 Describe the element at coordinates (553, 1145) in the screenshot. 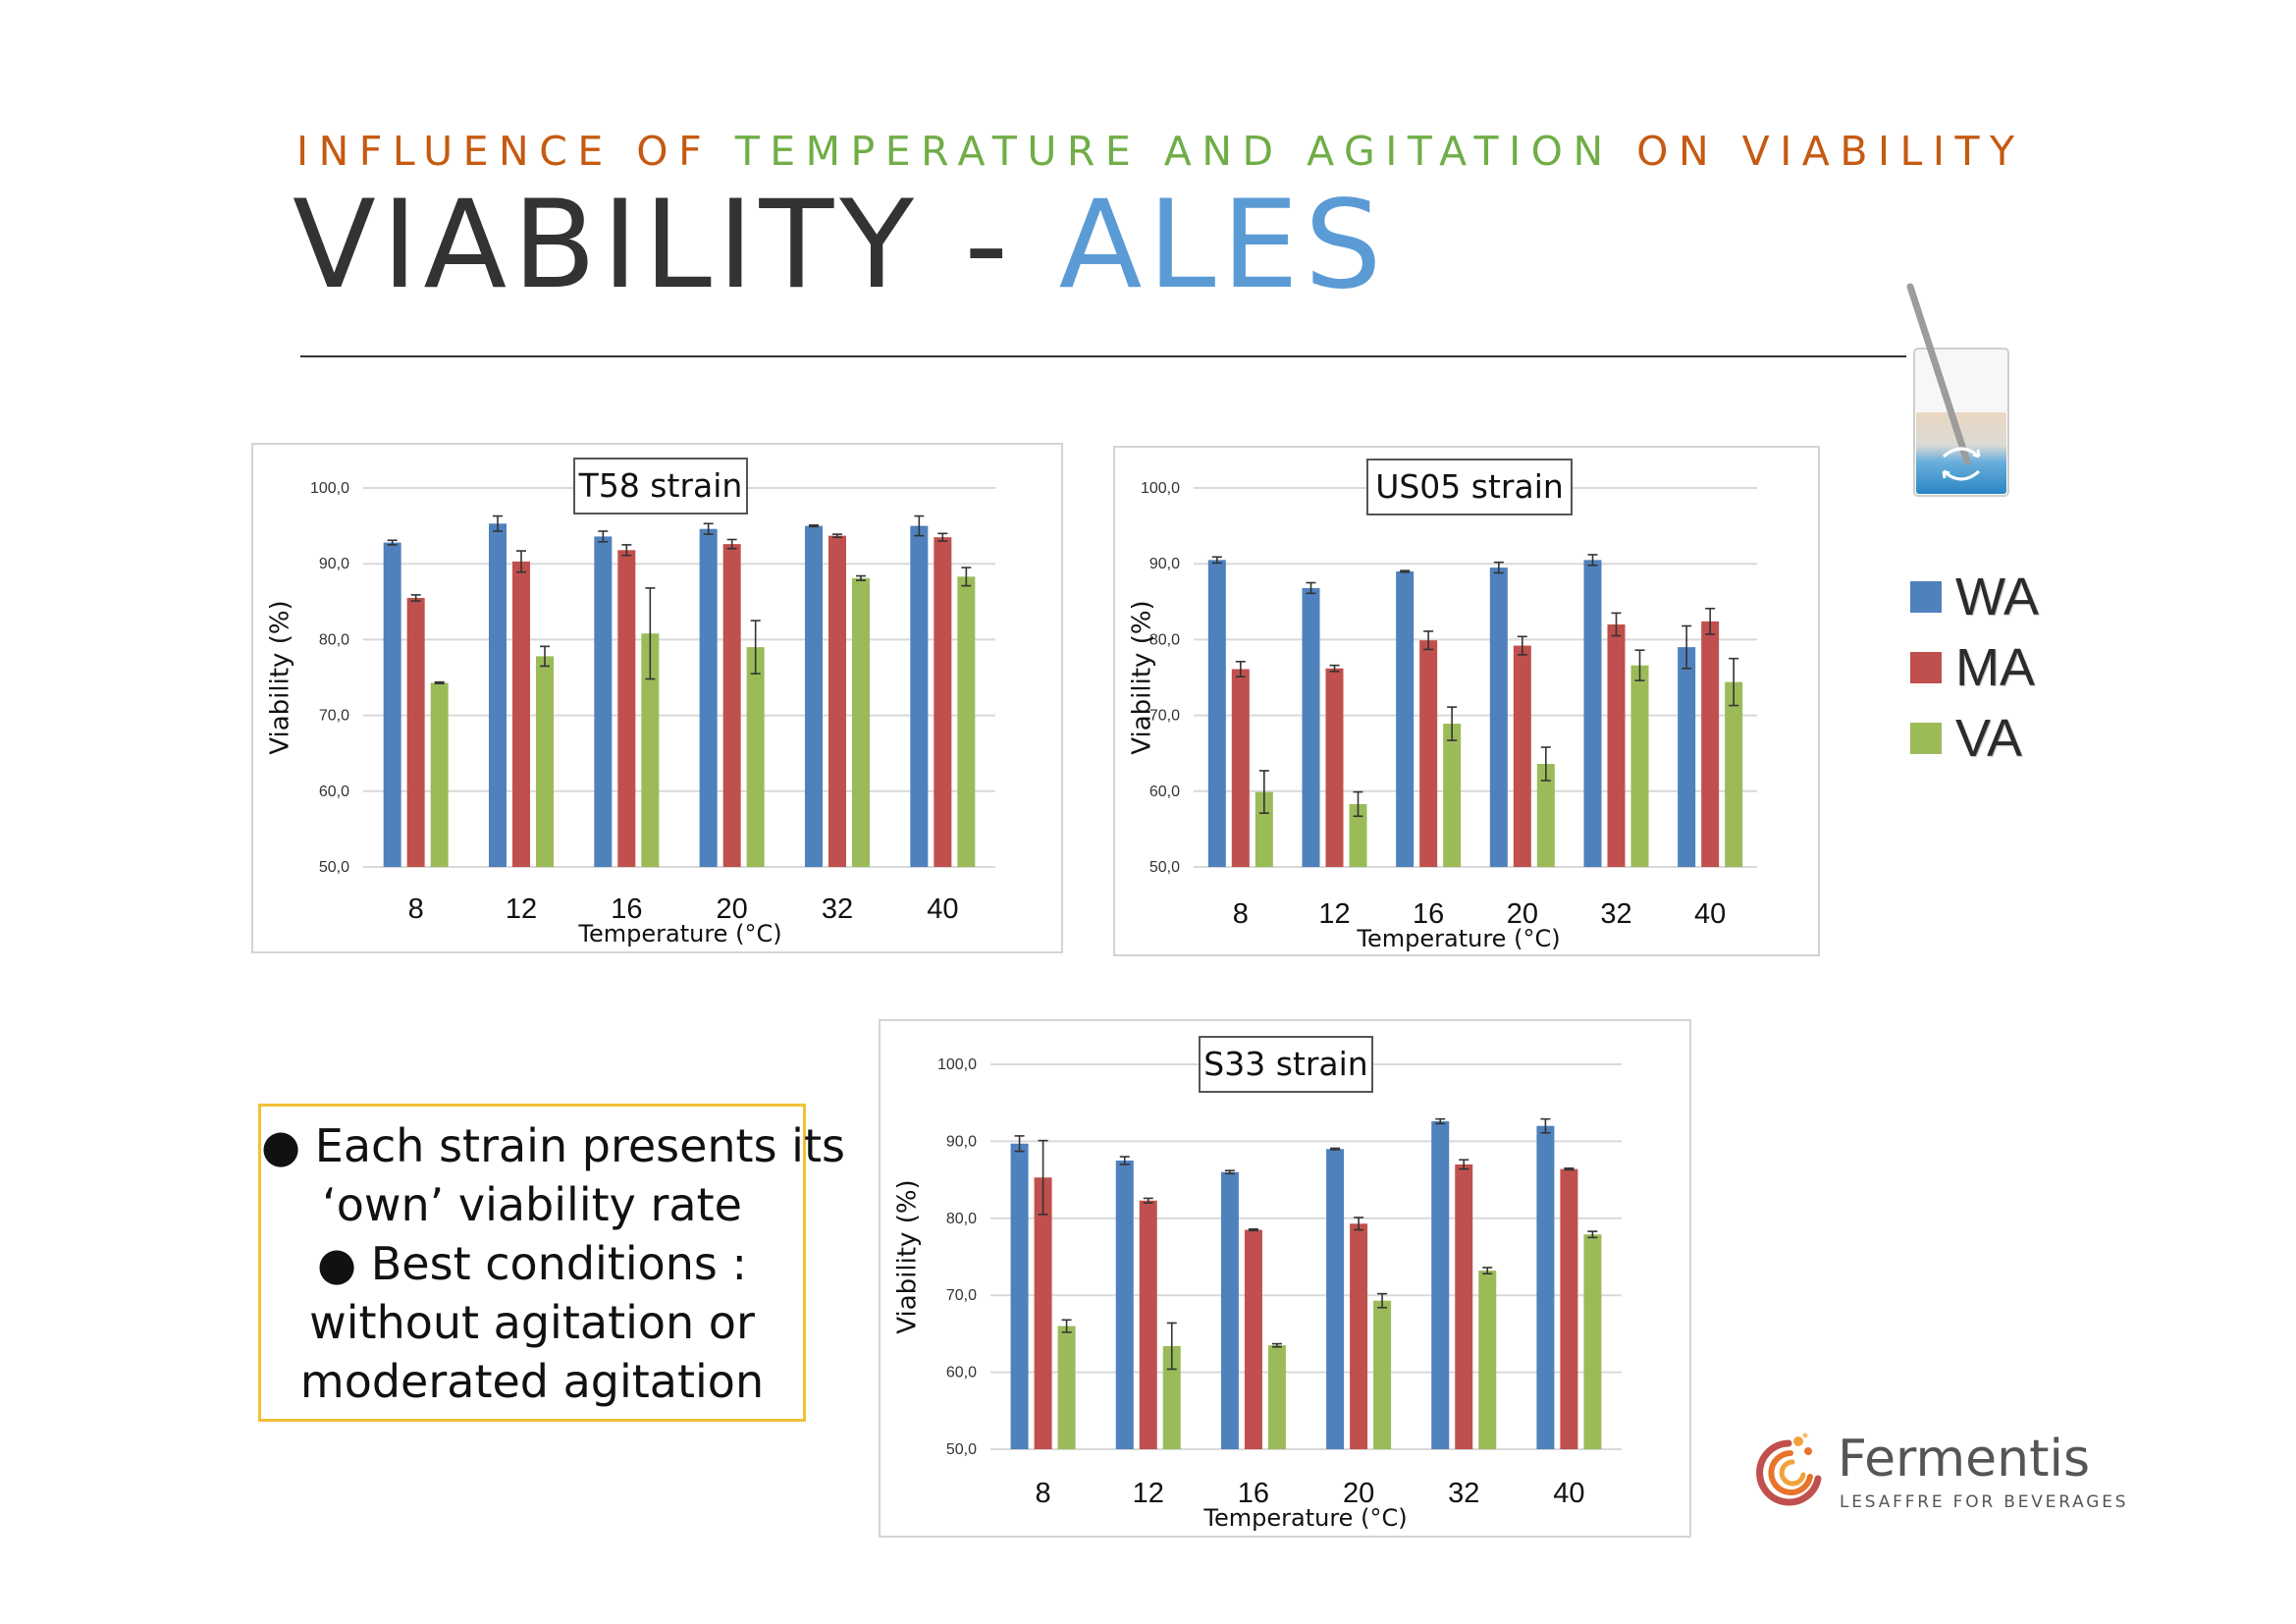

I see `note-line: ● Each strain presents its` at that location.